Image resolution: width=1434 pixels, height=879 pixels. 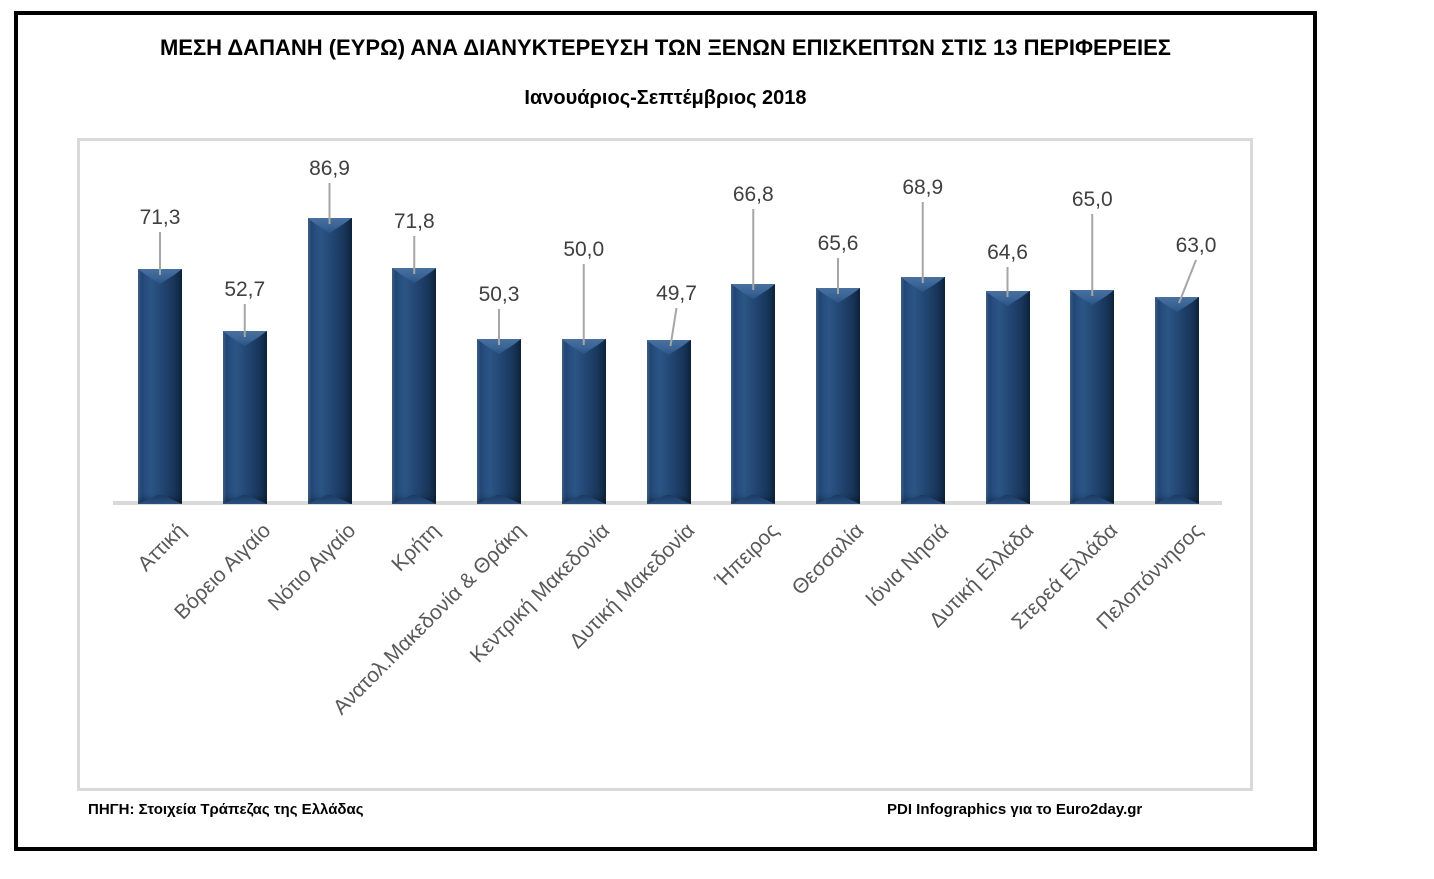 What do you see at coordinates (665, 98) in the screenshot?
I see `chart-subtitle: Ιανουάριος-Σεπτέμβριος 2018` at bounding box center [665, 98].